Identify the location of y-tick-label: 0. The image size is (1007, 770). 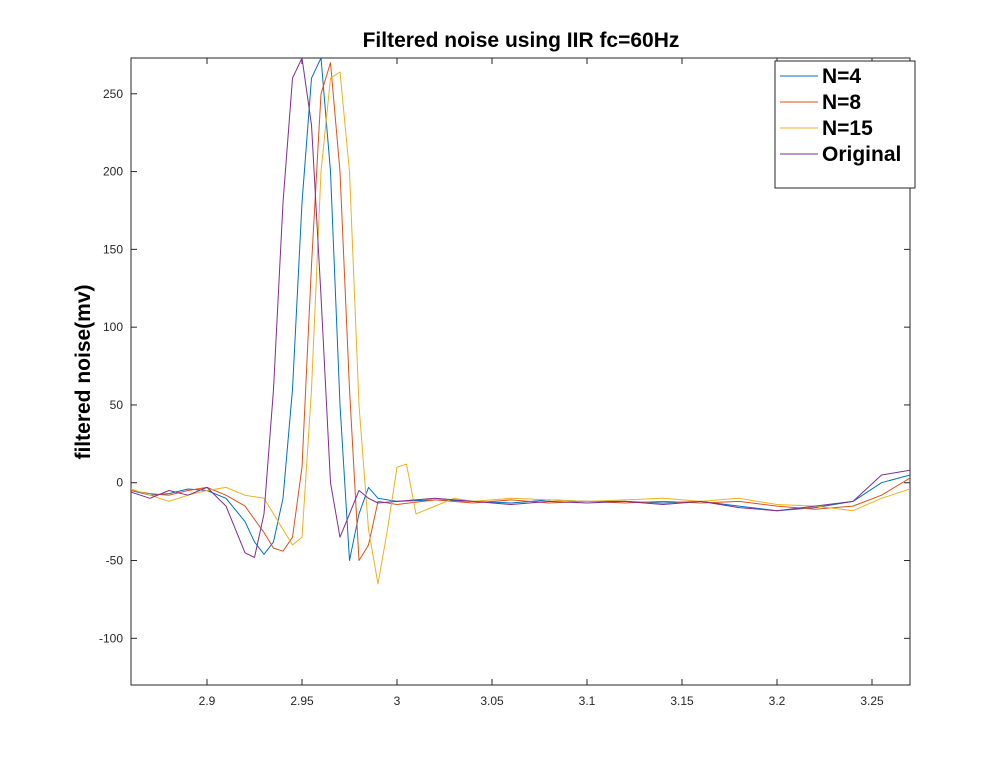
(119, 483).